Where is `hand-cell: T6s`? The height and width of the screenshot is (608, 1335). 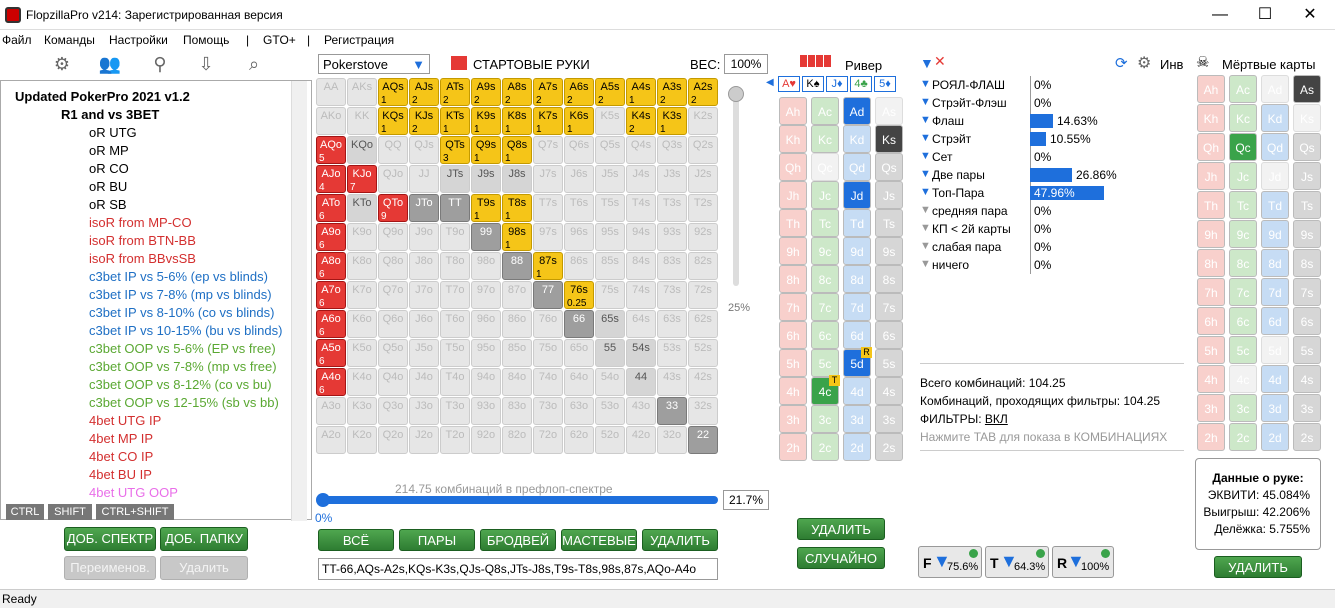 hand-cell: T6s is located at coordinates (579, 208).